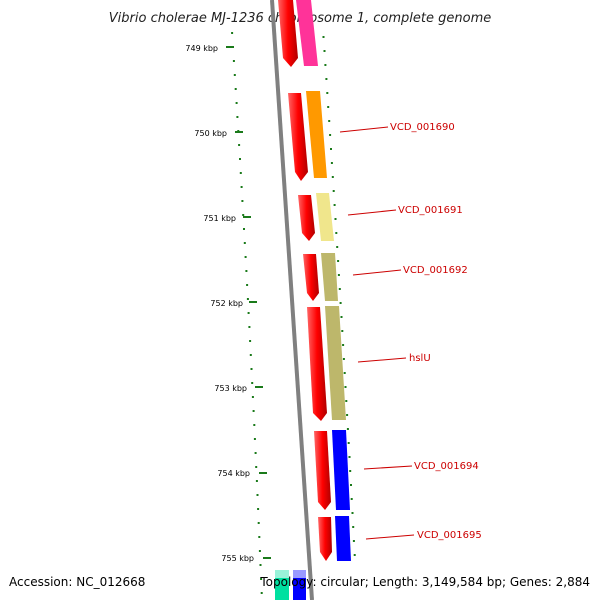 The height and width of the screenshot is (600, 600). I want to click on kbp-scale, so click(247, 313).